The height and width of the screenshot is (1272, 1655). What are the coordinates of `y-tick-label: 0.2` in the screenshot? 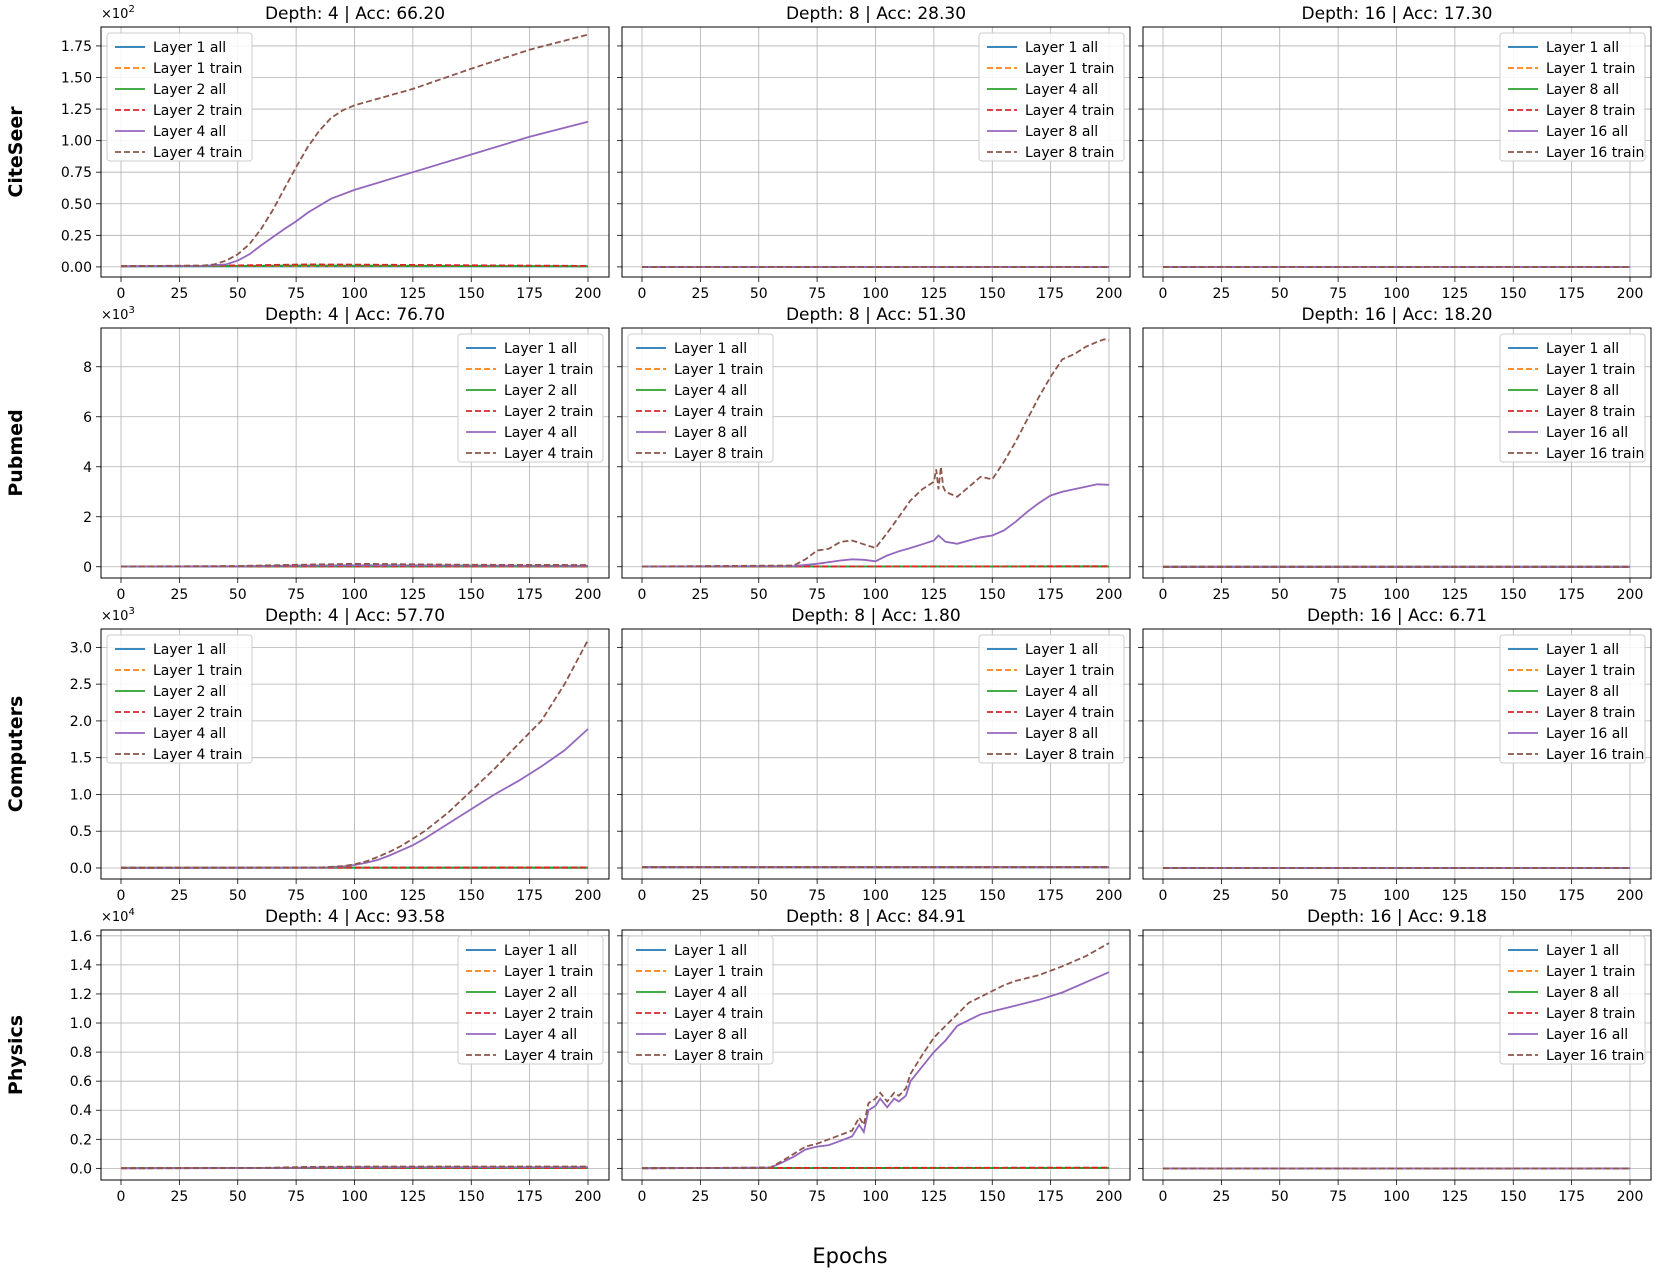 It's located at (81, 1140).